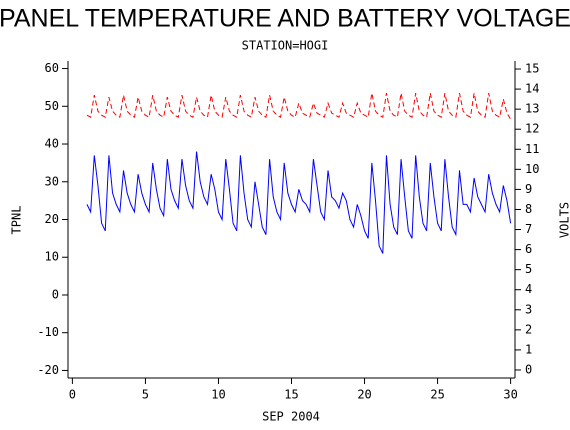  I want to click on x-tick-label: 25, so click(437, 395).